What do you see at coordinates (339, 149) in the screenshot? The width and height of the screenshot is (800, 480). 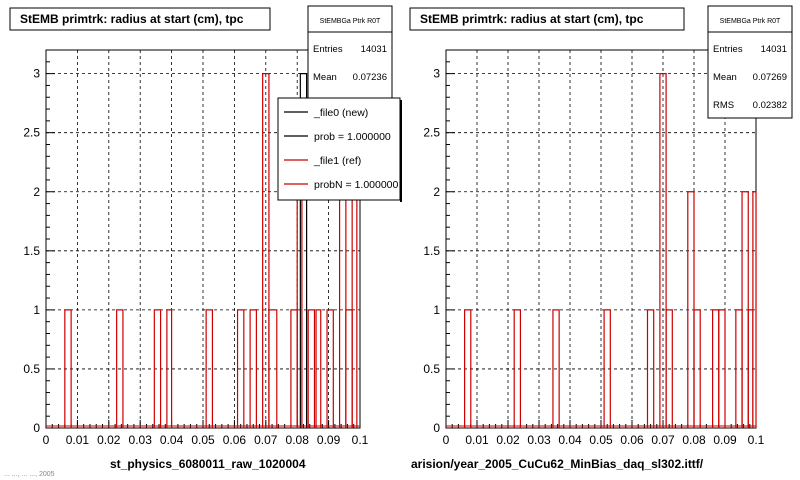 I see `legend-box` at bounding box center [339, 149].